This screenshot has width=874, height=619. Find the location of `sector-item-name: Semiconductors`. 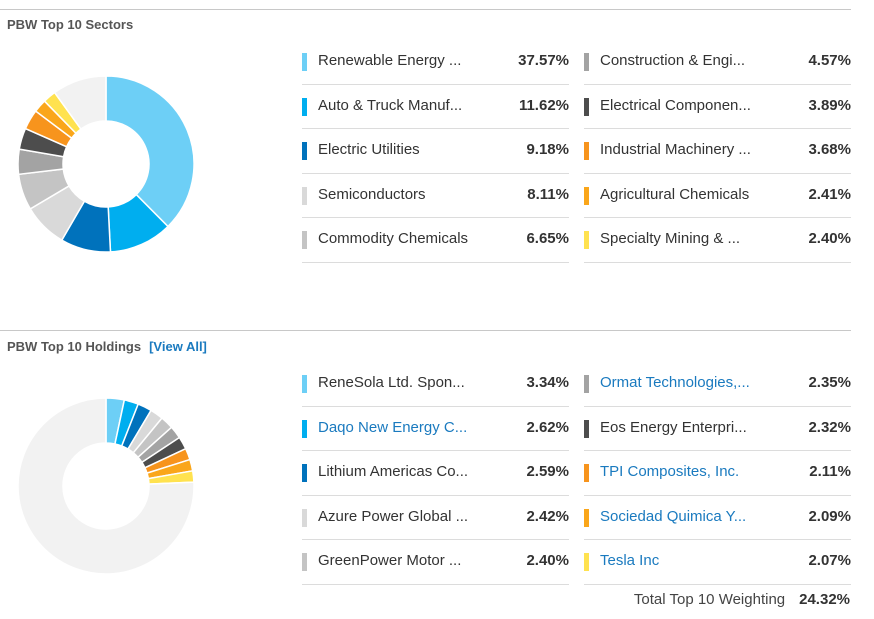

sector-item-name: Semiconductors is located at coordinates (372, 194).